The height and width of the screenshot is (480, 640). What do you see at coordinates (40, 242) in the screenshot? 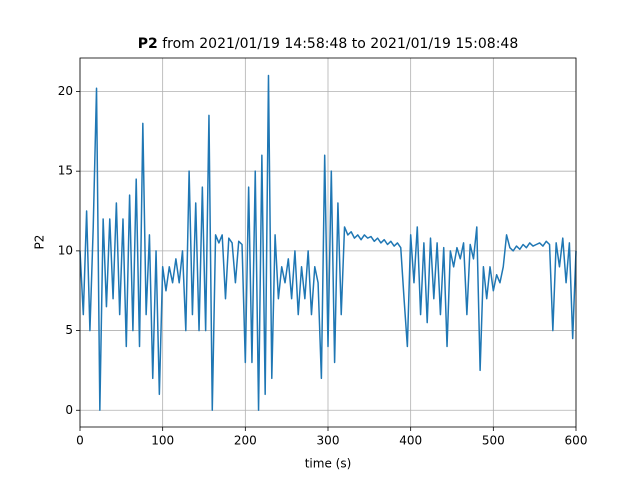
I see `y-axis-label: P2` at bounding box center [40, 242].